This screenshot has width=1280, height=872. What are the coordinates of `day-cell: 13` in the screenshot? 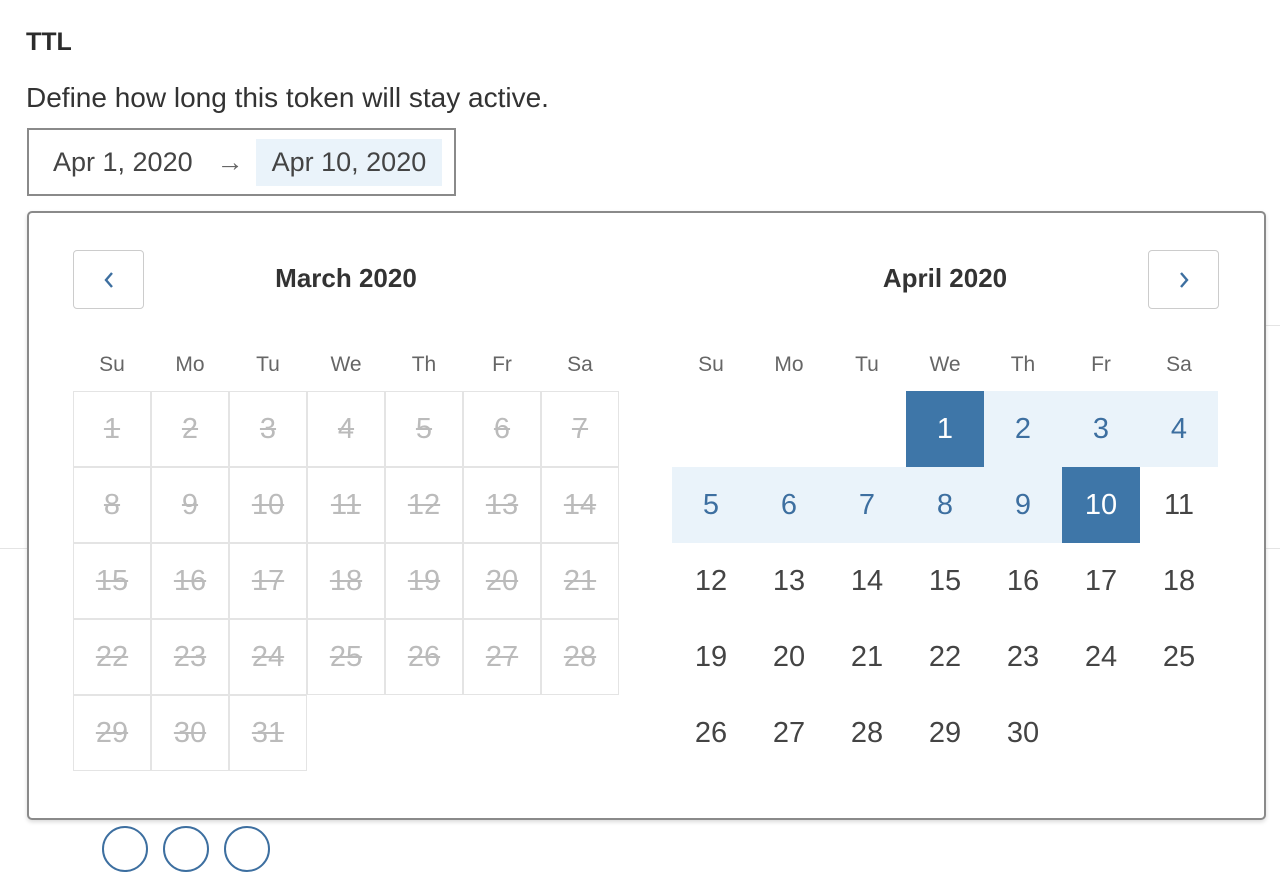 It's located at (789, 580).